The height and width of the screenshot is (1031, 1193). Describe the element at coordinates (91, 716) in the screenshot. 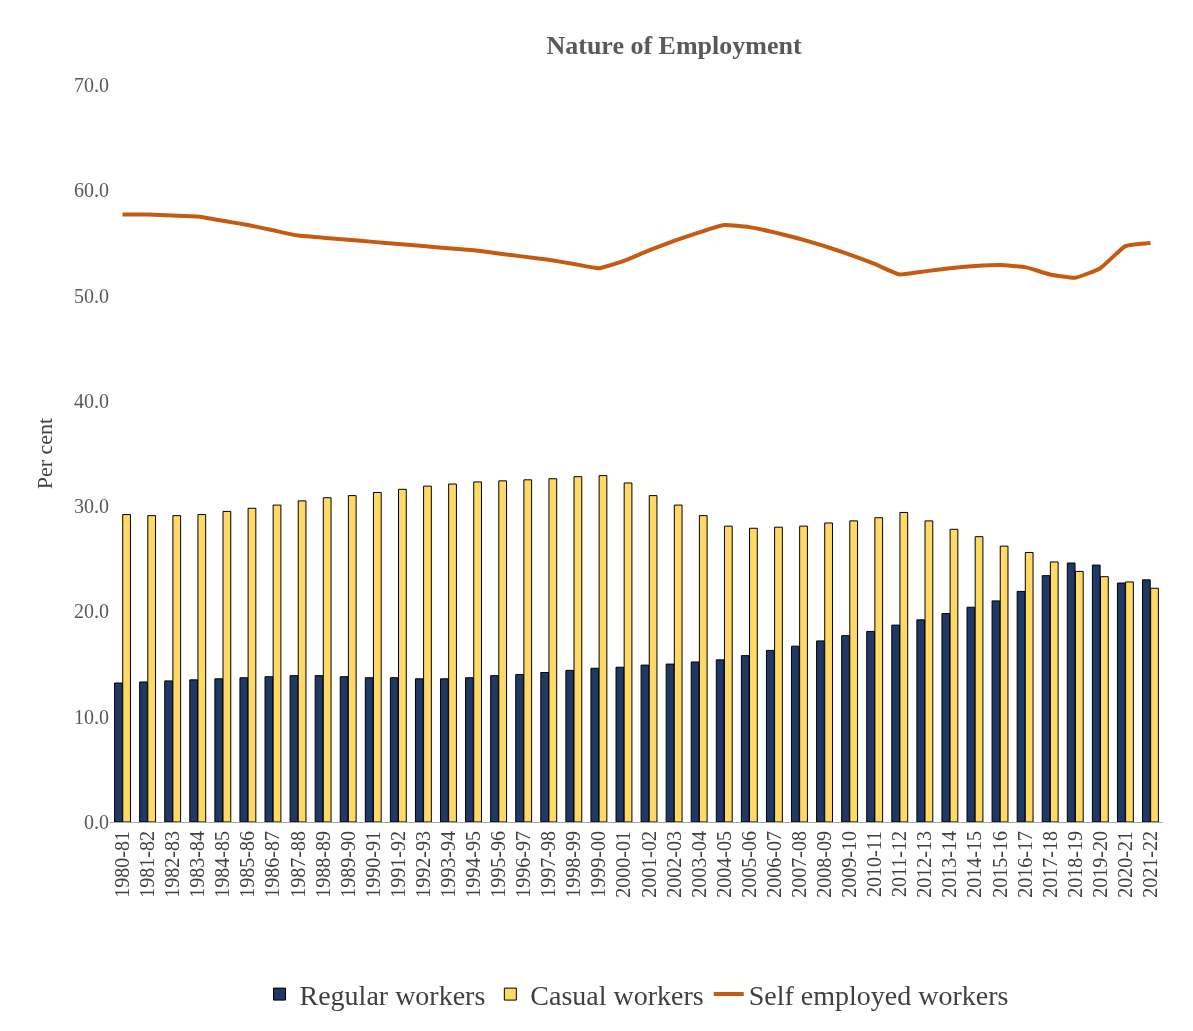

I see `y-tick-label: 10.0` at that location.